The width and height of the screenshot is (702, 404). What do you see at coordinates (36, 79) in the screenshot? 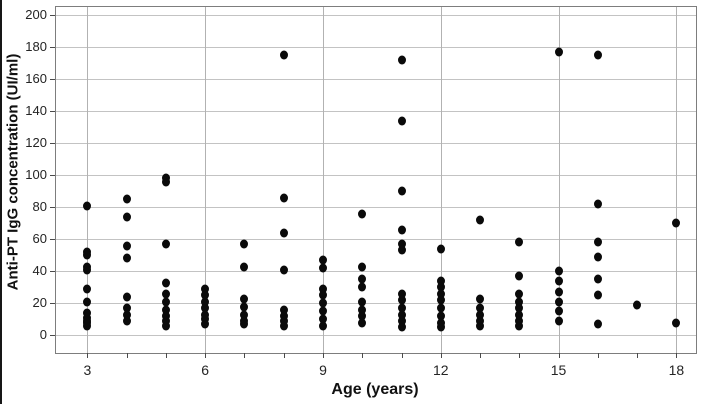
I see `y-axis-tick-label: 160` at bounding box center [36, 79].